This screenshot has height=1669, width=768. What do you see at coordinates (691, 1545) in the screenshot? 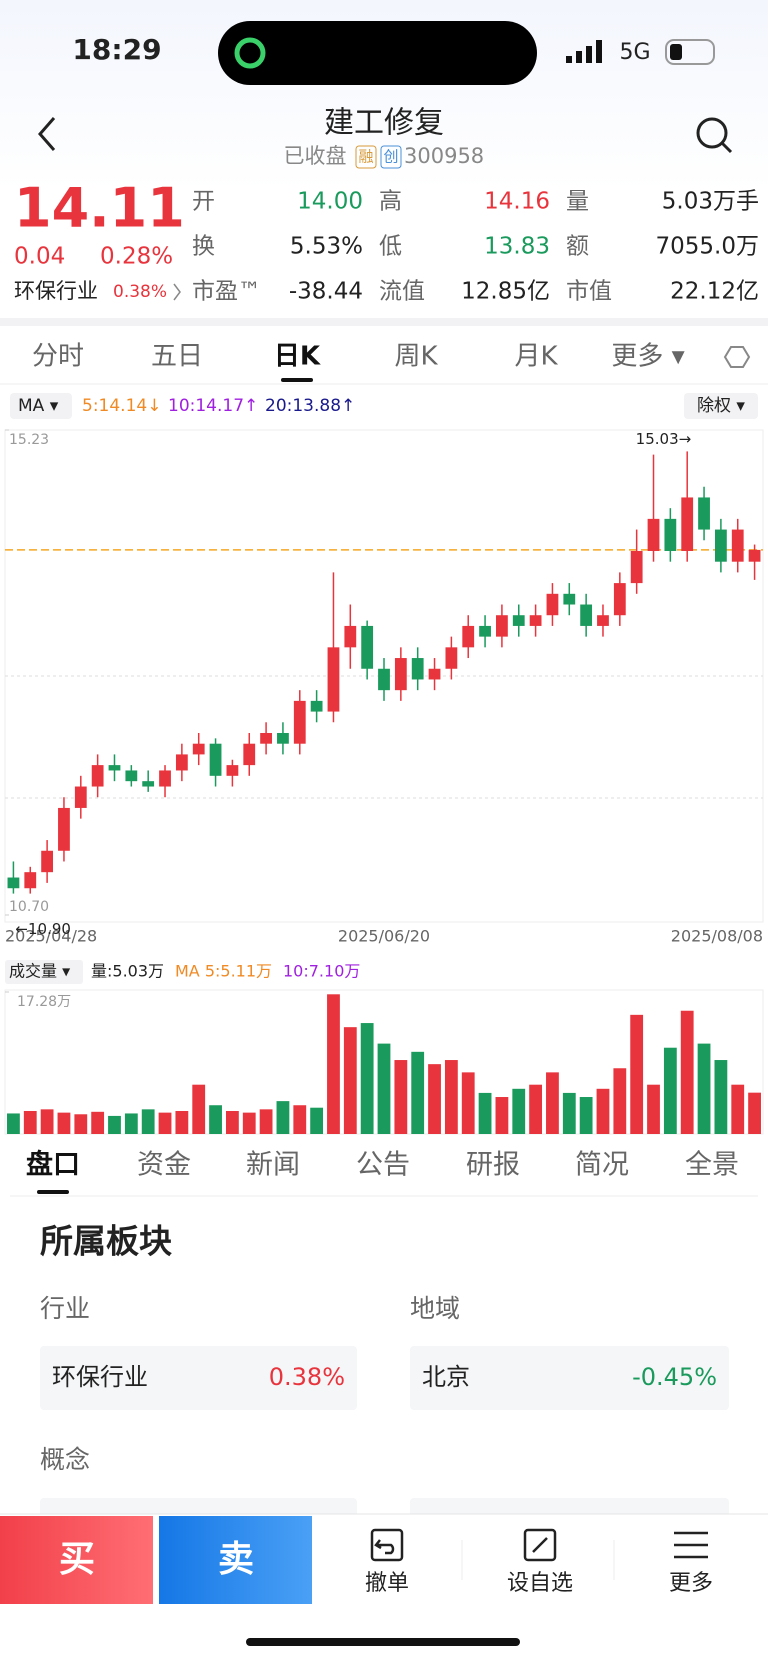
I see `menu-icon` at bounding box center [691, 1545].